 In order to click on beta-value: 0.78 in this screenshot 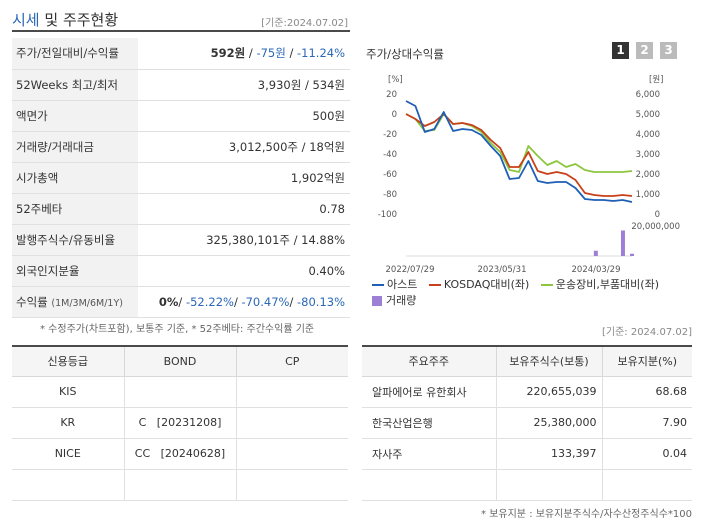, I will do `click(244, 209)`.